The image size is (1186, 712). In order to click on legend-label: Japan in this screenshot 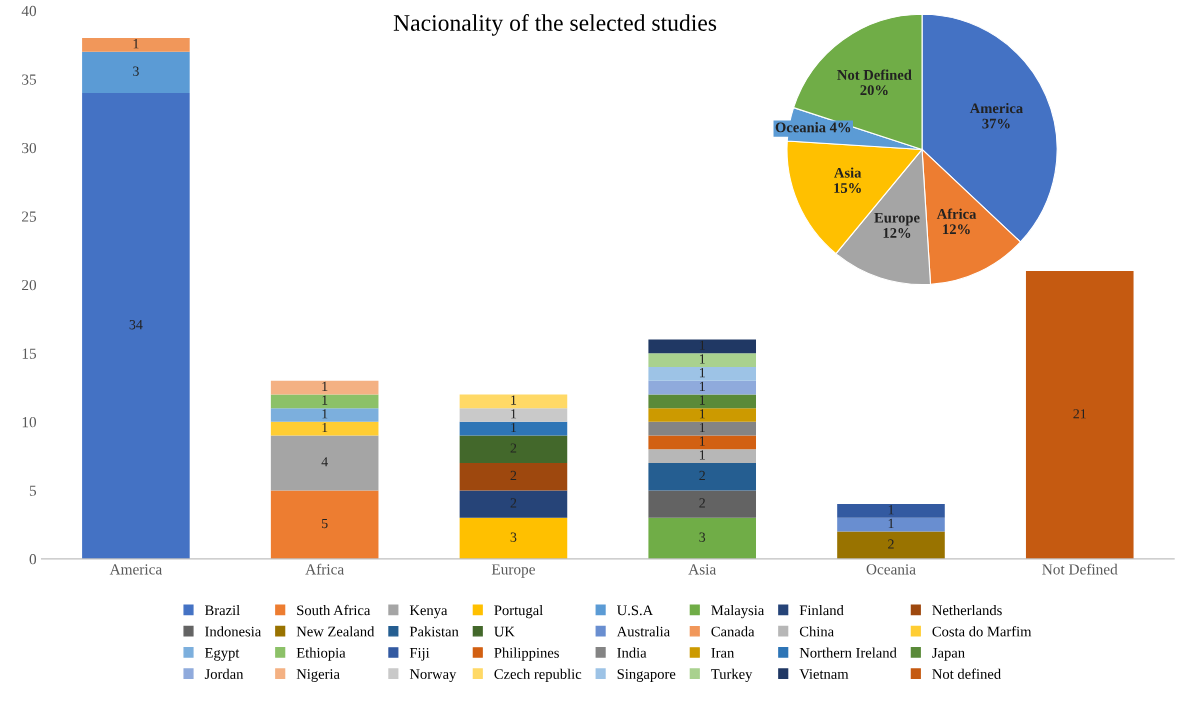, I will do `click(948, 654)`.